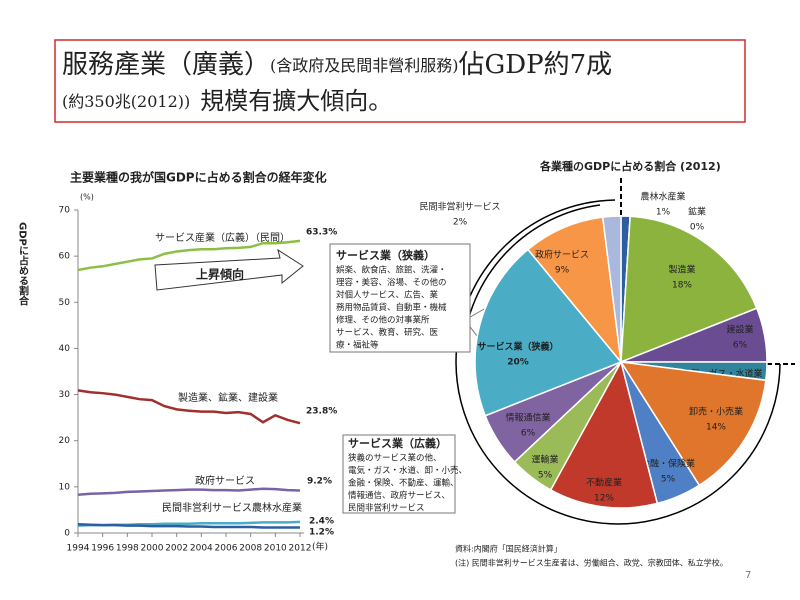  Describe the element at coordinates (357, 345) in the screenshot. I see `callout-line: 療・福祉等` at that location.